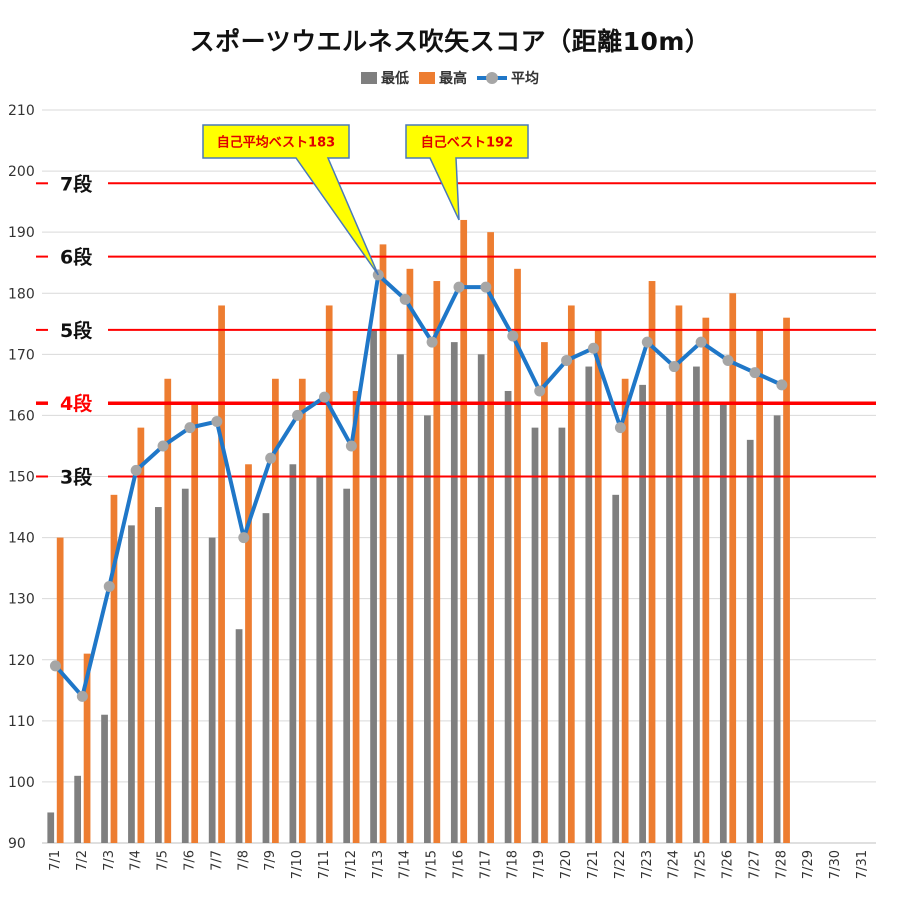 This screenshot has width=900, height=900. Describe the element at coordinates (432, 864) in the screenshot. I see `x-tick-label: 7/15` at that location.